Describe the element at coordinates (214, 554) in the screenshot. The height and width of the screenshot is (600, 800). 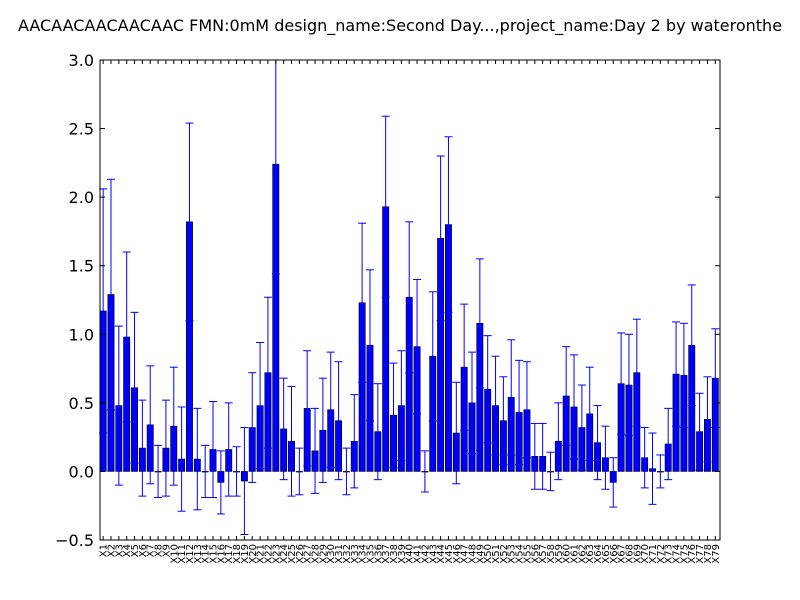
I see `x-tick-label-x15: X15` at that location.